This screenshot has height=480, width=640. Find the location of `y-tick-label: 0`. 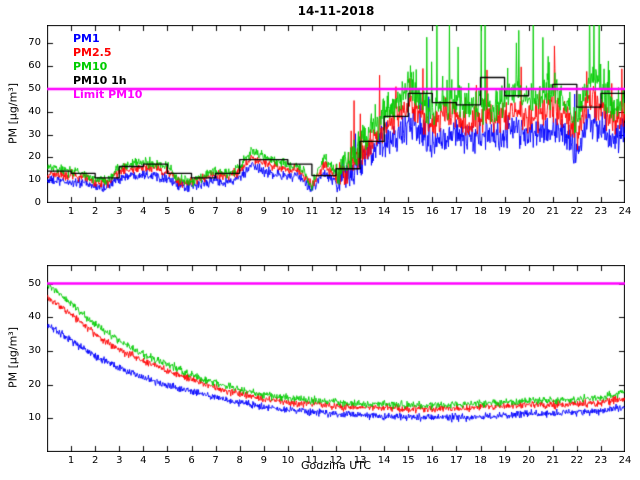

y-tick-label: 0 is located at coordinates (37, 202).